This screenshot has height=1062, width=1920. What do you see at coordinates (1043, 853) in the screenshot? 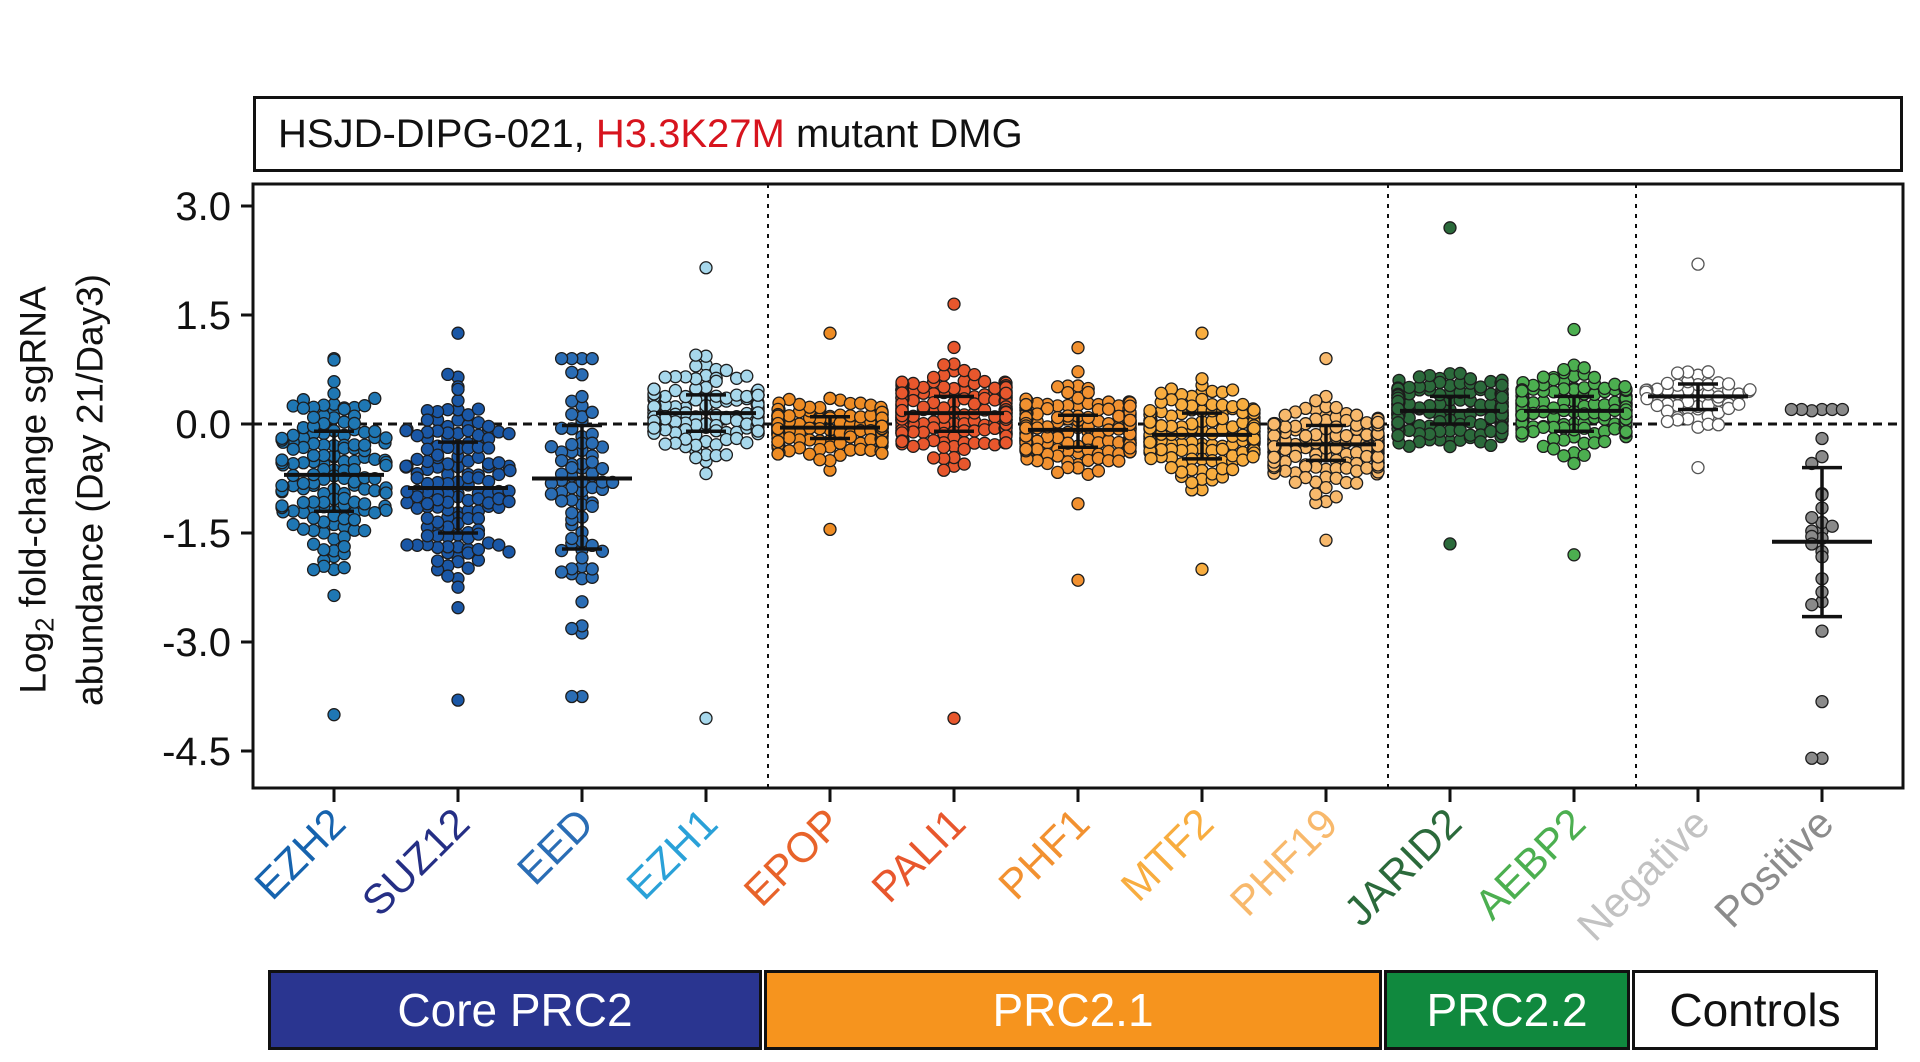
I see `x-tick-label-phf1: PHF1` at bounding box center [1043, 853].